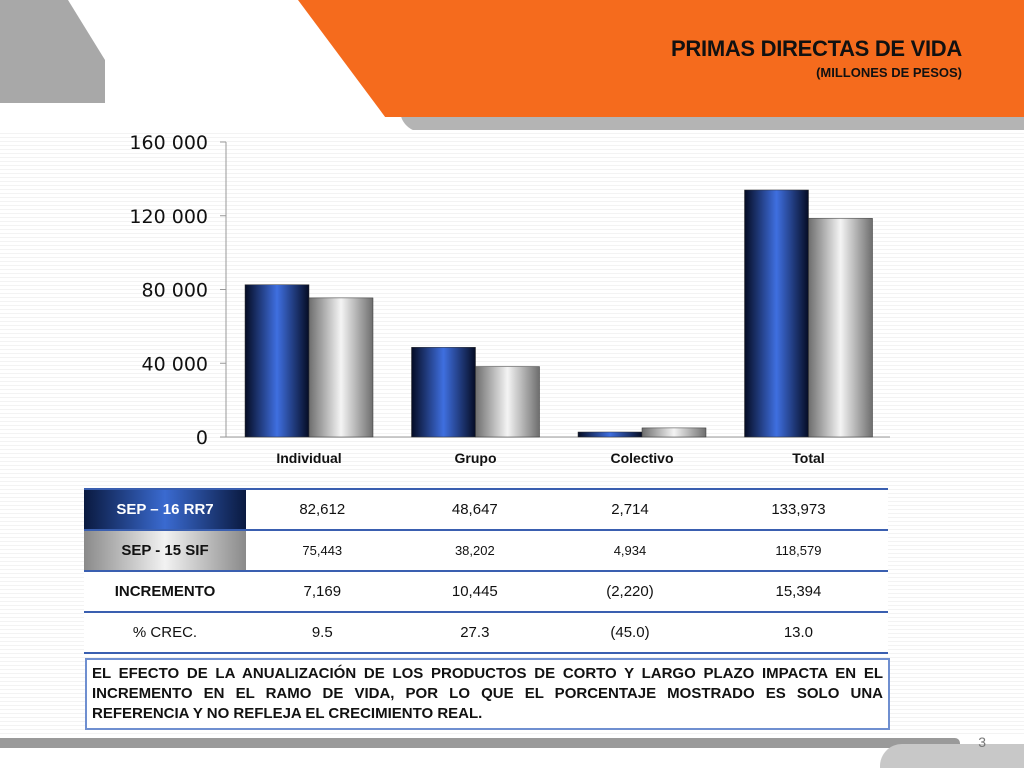  Describe the element at coordinates (630, 592) in the screenshot. I see `table-cell: (2,220)` at that location.